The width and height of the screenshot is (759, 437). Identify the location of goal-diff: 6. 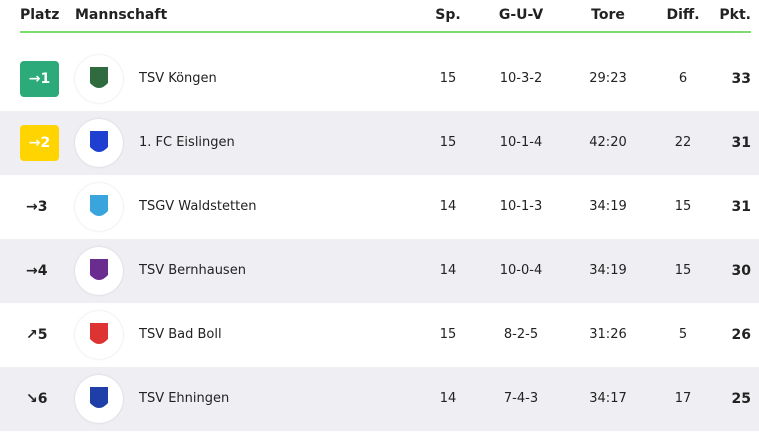
(683, 78).